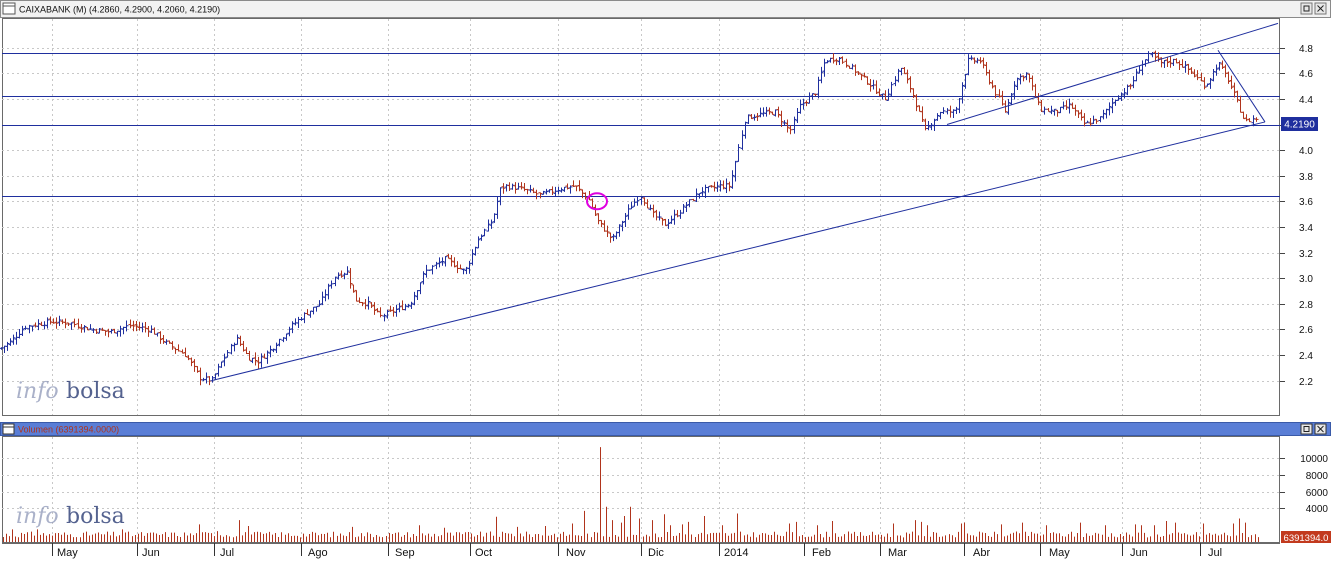  What do you see at coordinates (1139, 553) in the screenshot?
I see `x-tick-label: Jun` at bounding box center [1139, 553].